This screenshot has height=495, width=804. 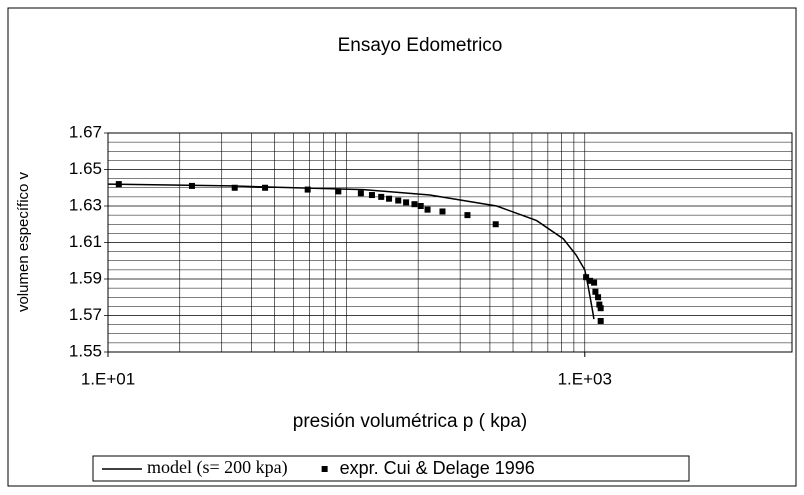 I want to click on legend-label: expr. Cui & Delage 1996, so click(x=437, y=468).